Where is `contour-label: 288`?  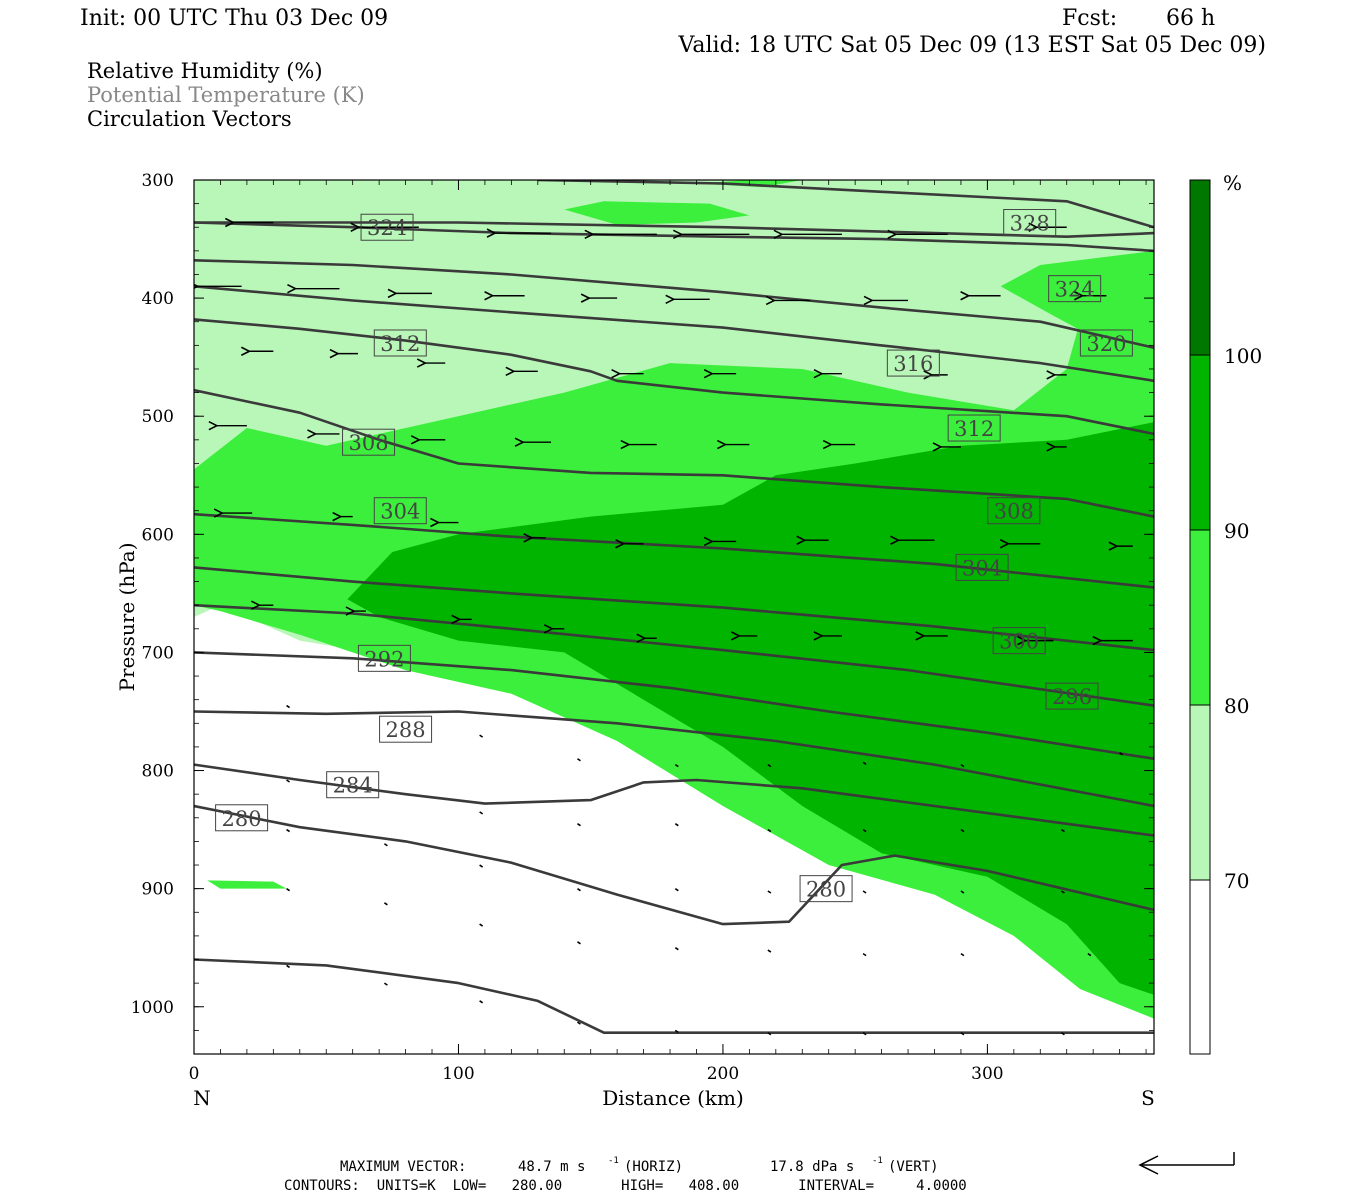 contour-label: 288 is located at coordinates (406, 730).